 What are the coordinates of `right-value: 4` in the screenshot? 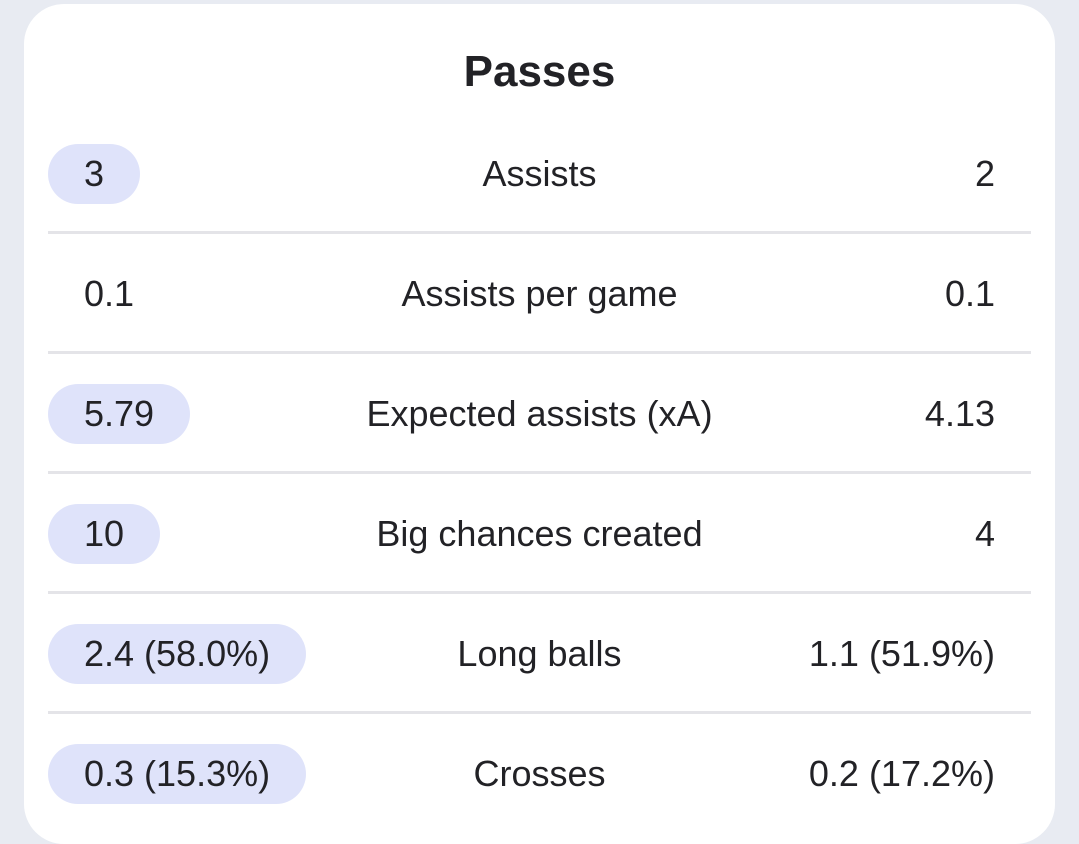 It's located at (984, 533).